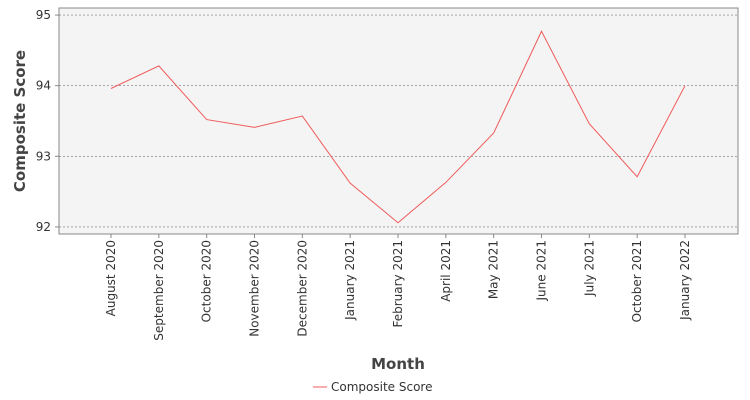 The width and height of the screenshot is (750, 400). Describe the element at coordinates (207, 281) in the screenshot. I see `x-tick-label: October 2020` at that location.